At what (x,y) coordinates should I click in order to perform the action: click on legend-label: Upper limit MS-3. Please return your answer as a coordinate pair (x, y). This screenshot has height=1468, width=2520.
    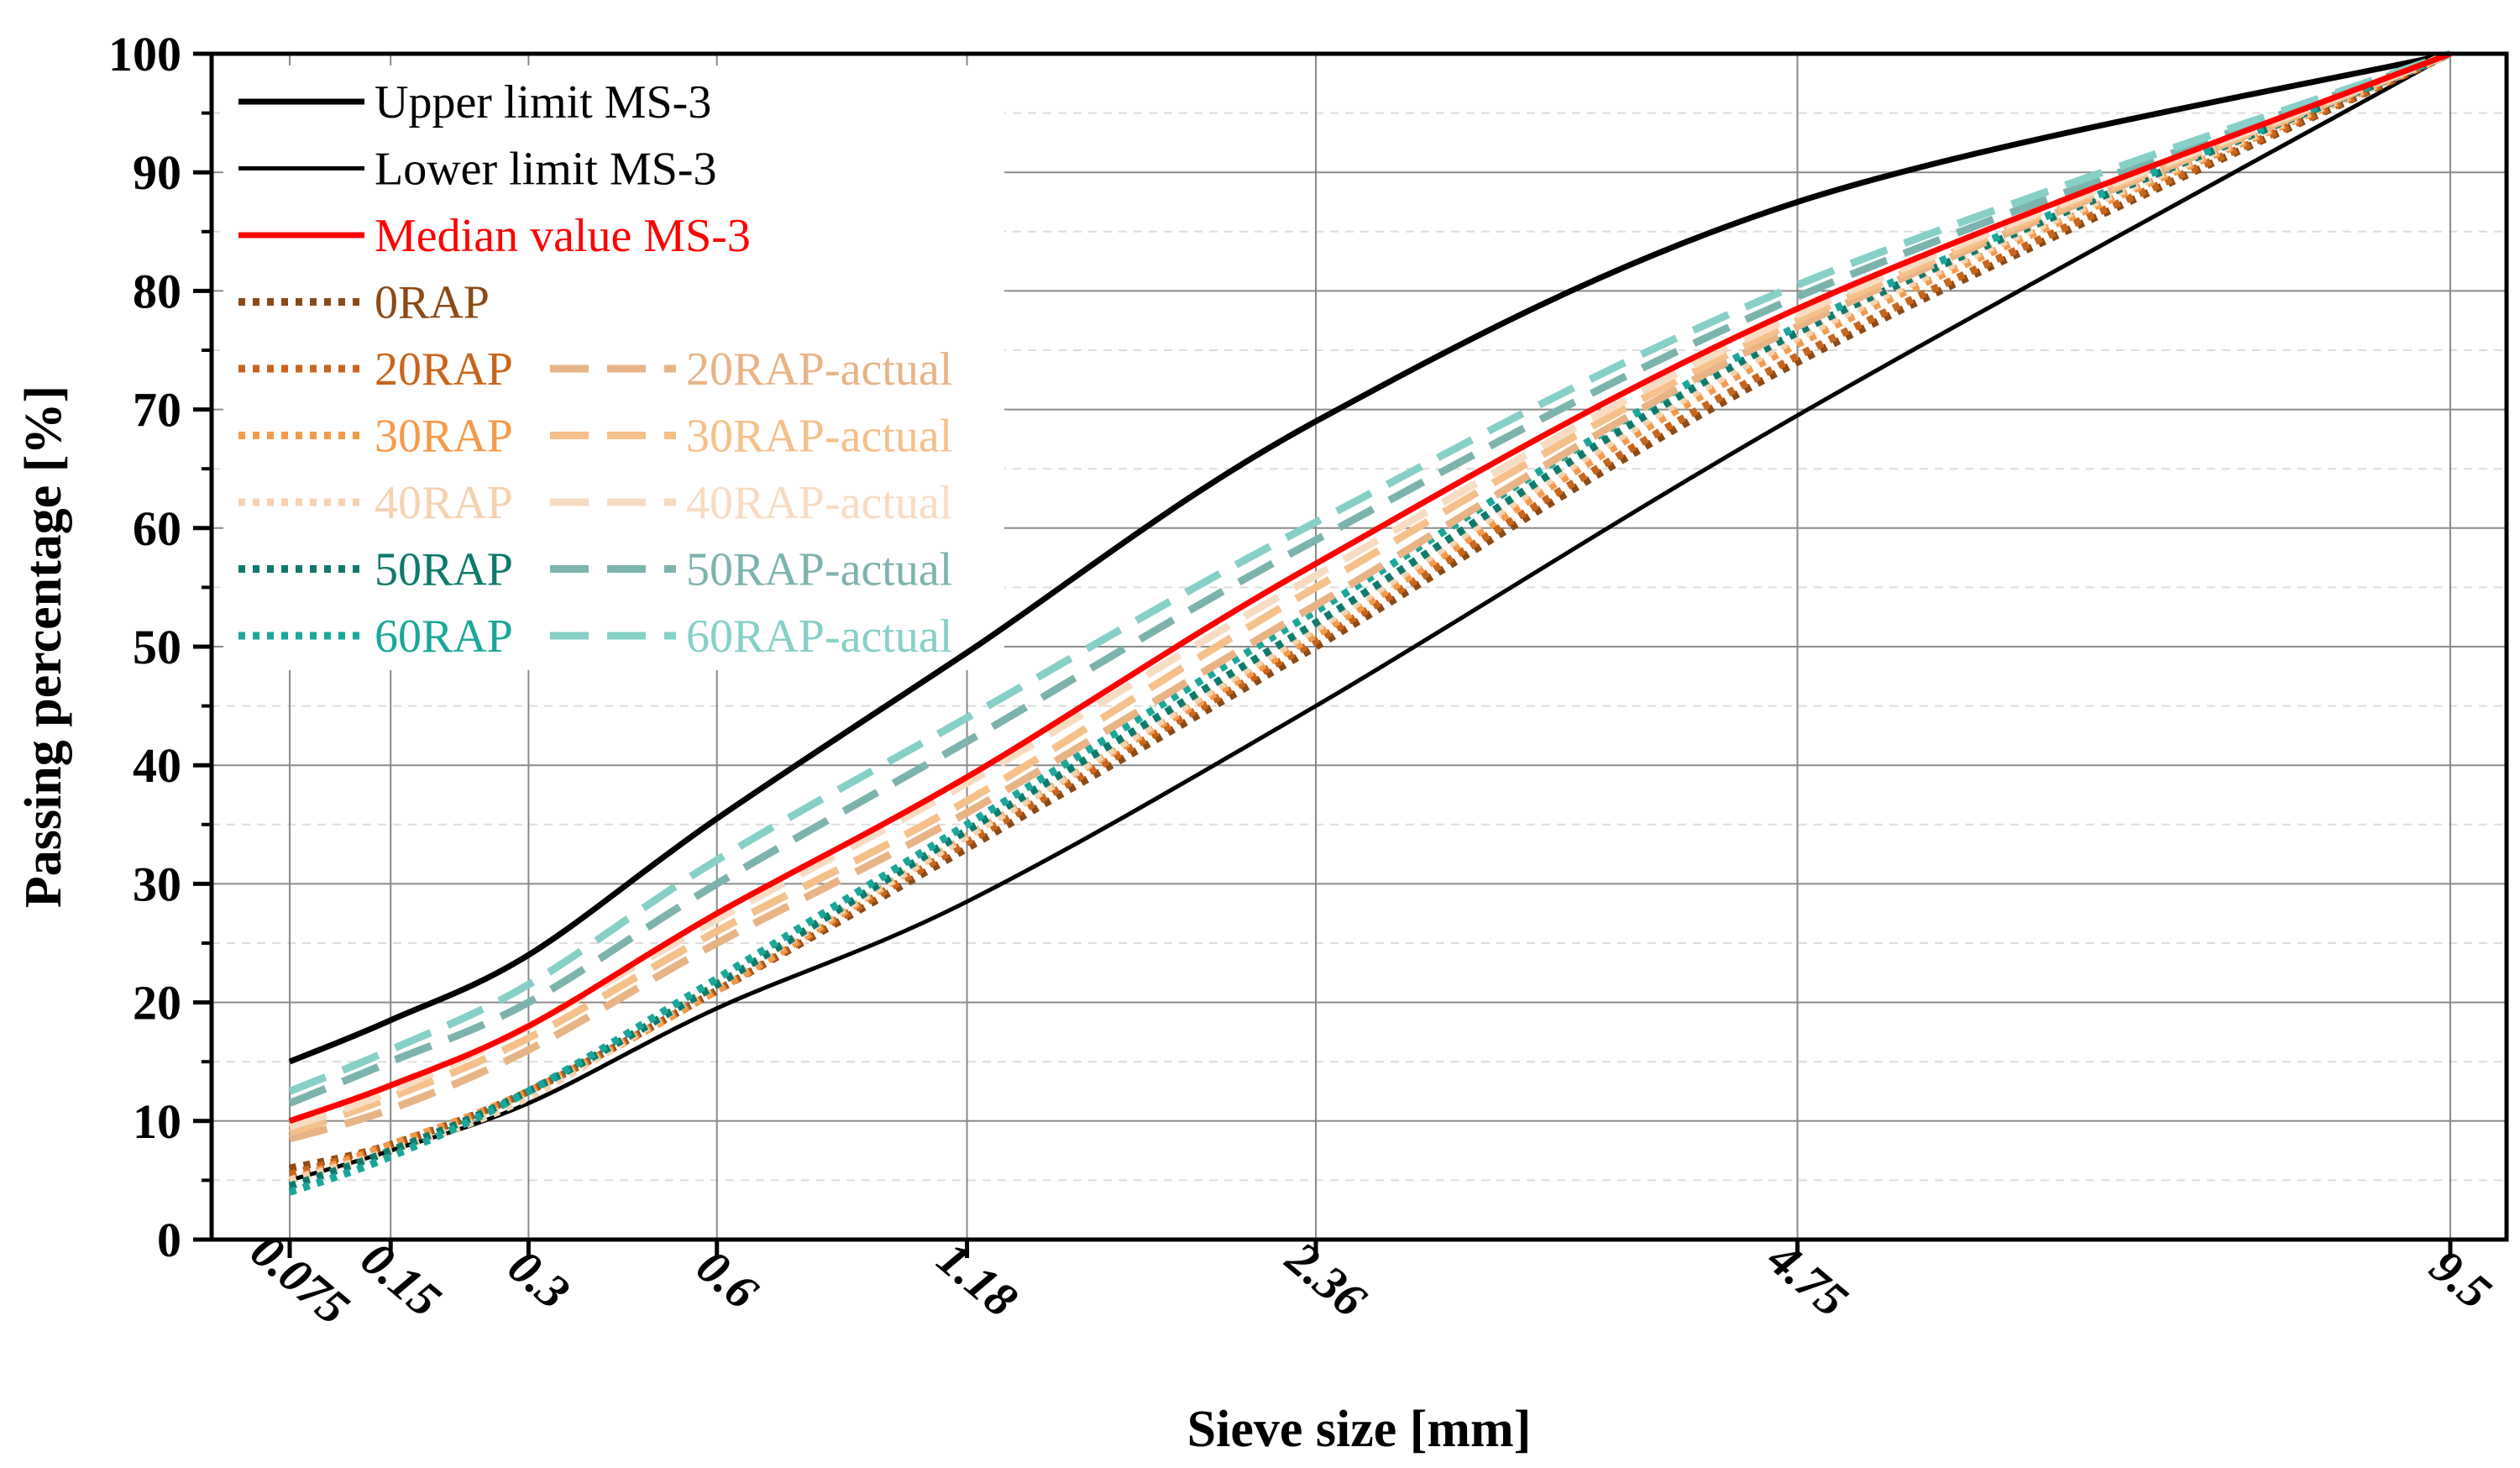
    Looking at the image, I should click on (543, 102).